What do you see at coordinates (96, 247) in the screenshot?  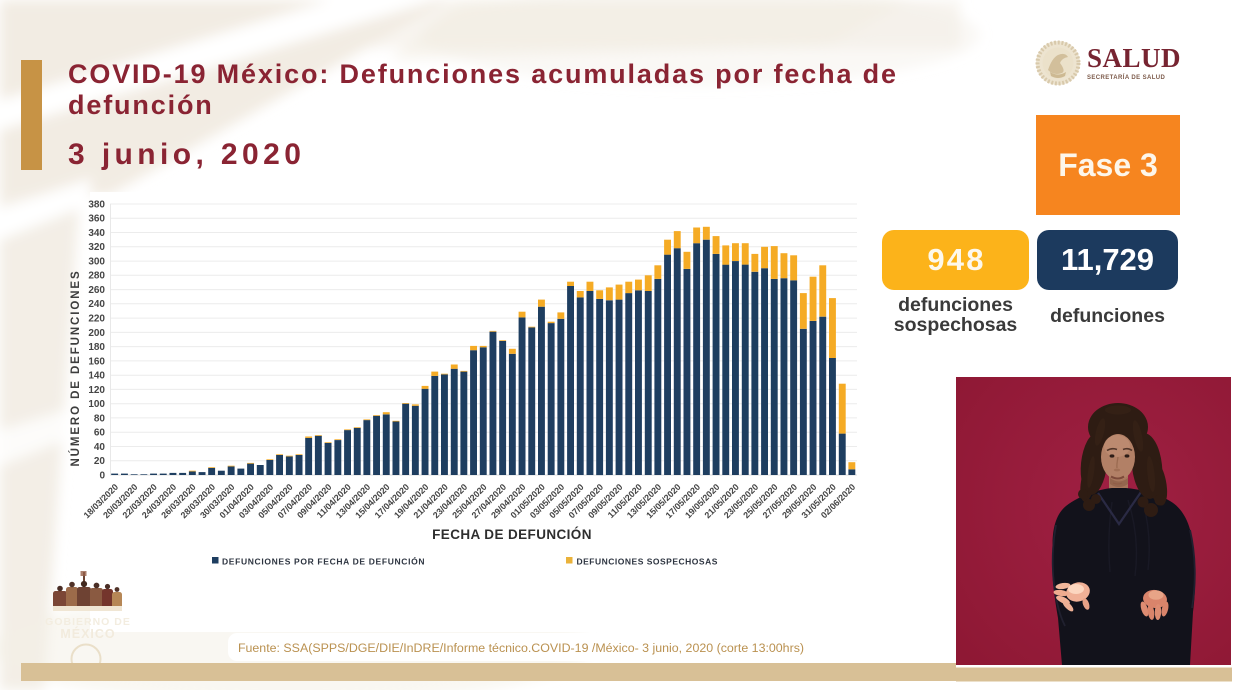 I see `svg-text: 320` at bounding box center [96, 247].